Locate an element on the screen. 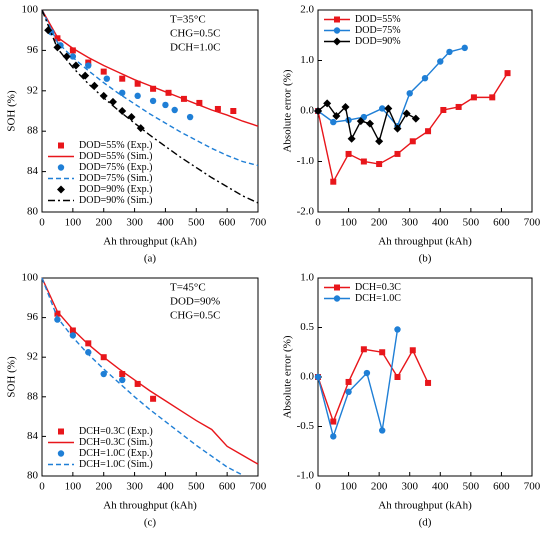  annotation: CHG=0.5C is located at coordinates (195, 316).